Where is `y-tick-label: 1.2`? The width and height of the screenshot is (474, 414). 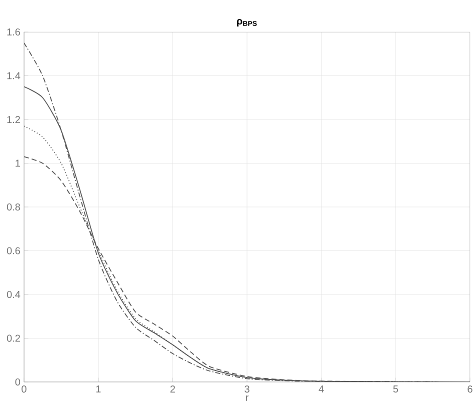 y-tick-label: 1.2 is located at coordinates (13, 119).